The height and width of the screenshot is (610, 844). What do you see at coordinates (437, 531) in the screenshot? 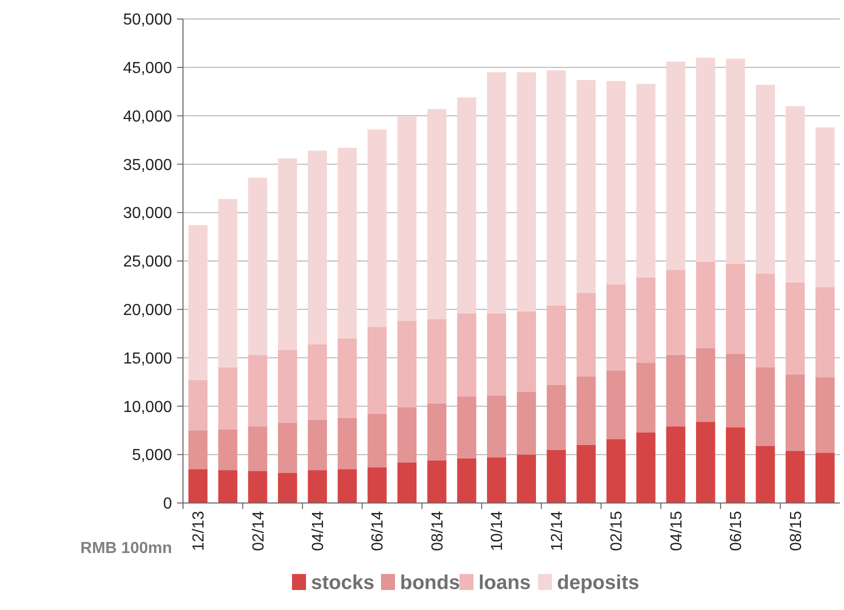
I see `x-tick-label: 08/14` at bounding box center [437, 531].